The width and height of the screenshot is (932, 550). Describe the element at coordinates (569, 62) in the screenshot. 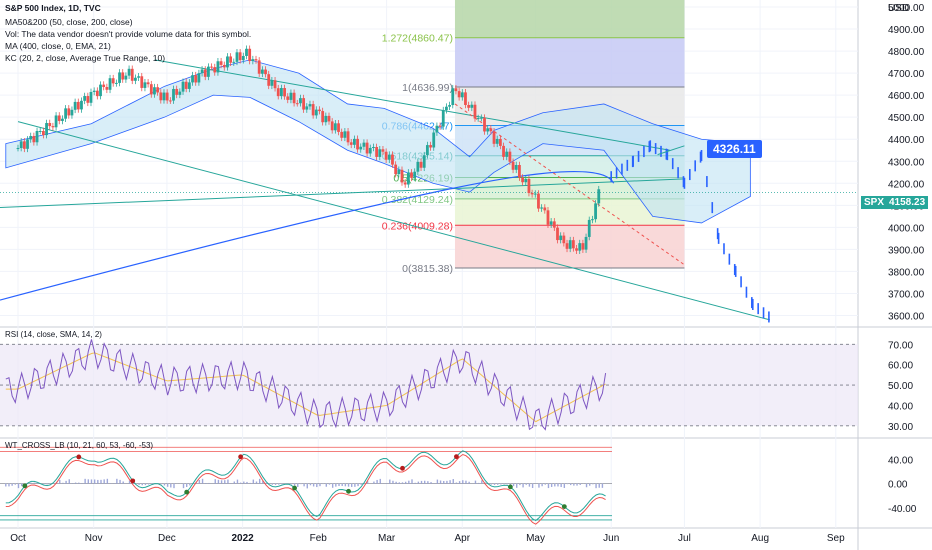

I see `fib-zone` at that location.